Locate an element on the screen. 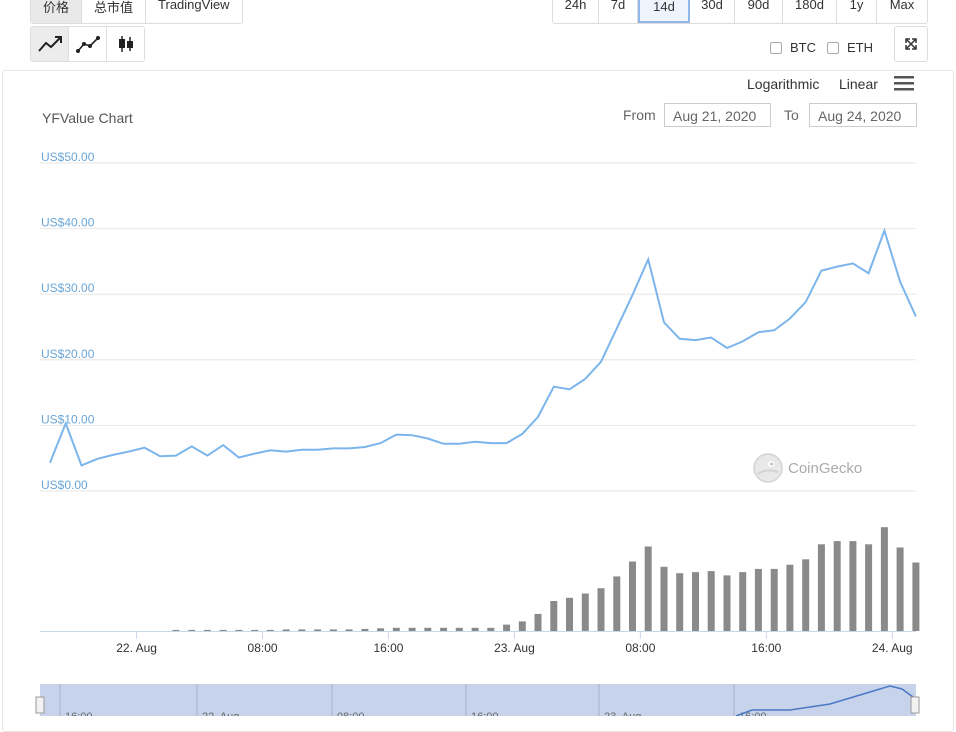 Image resolution: width=956 pixels, height=732 pixels. range-90d-button: 90d is located at coordinates (759, 11).